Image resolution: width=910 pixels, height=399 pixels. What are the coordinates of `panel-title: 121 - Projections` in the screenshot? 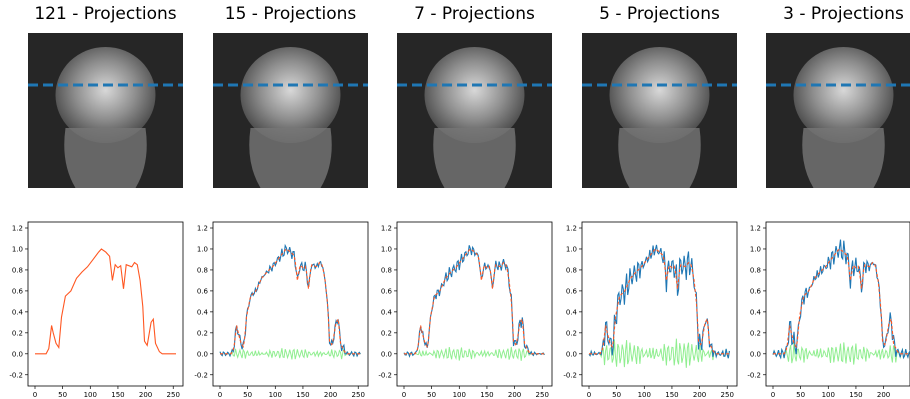 It's located at (105, 14).